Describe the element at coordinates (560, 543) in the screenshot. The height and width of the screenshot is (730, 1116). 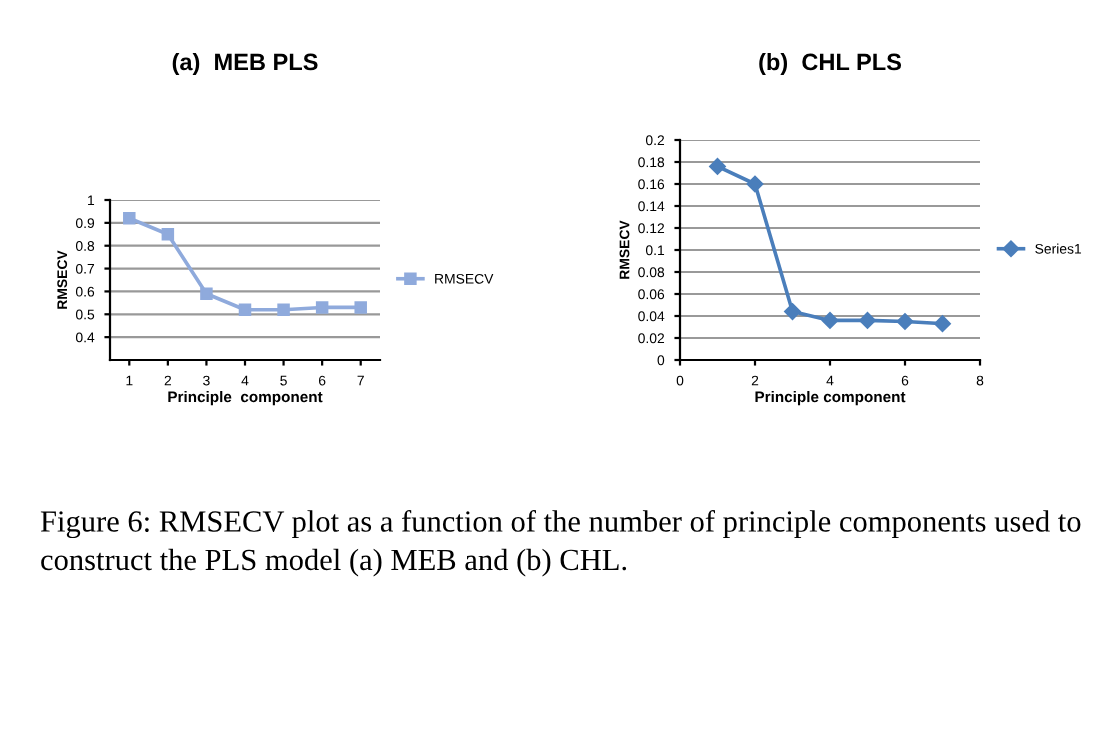
I see `caption: Figure 6: RMSECV plot as a function of the number of principle components used to construct the PLS model (a) MEB and (b) CHL.` at that location.